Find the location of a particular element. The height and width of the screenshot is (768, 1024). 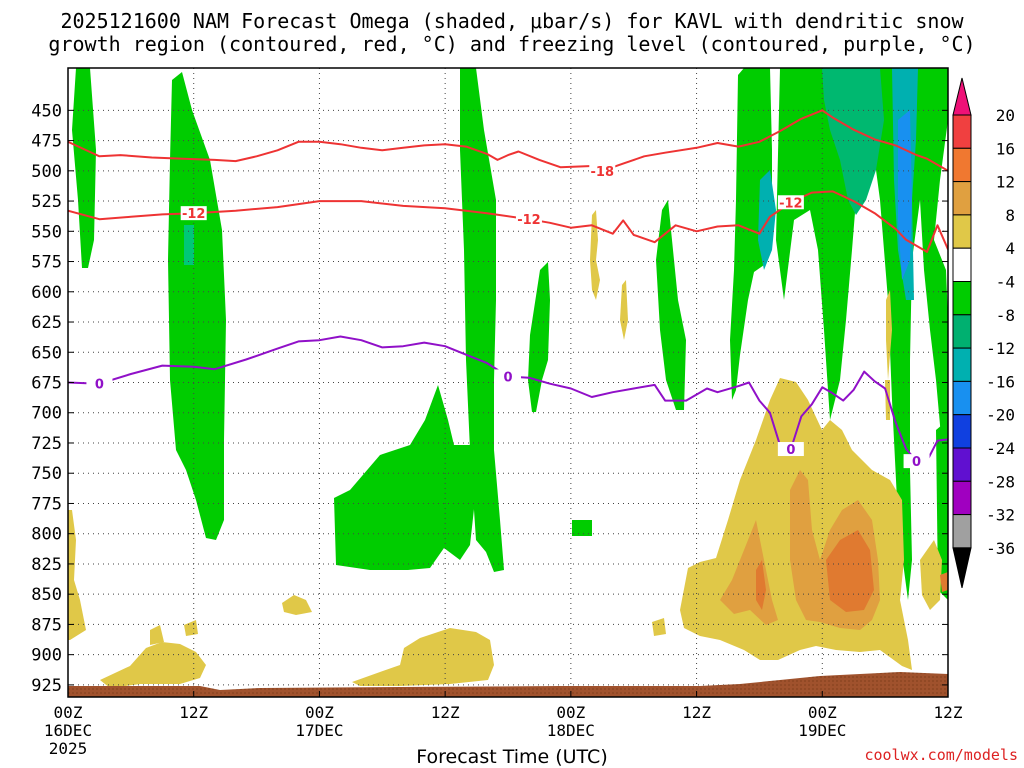

colorbar-label: -8 is located at coordinates (1005, 315).